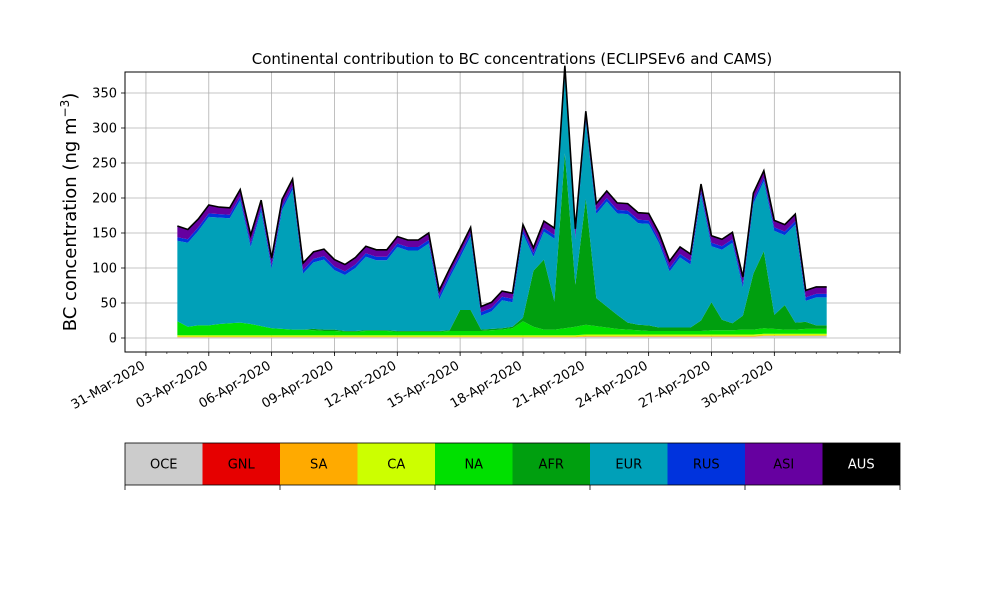  I want to click on y-tick-label: 150, so click(104, 234).